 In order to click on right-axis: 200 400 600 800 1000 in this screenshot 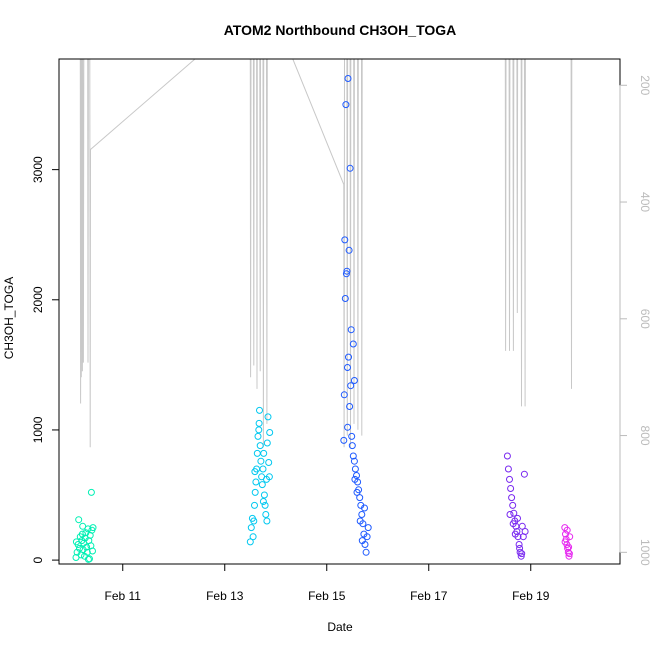, I will do `click(634, 320)`.